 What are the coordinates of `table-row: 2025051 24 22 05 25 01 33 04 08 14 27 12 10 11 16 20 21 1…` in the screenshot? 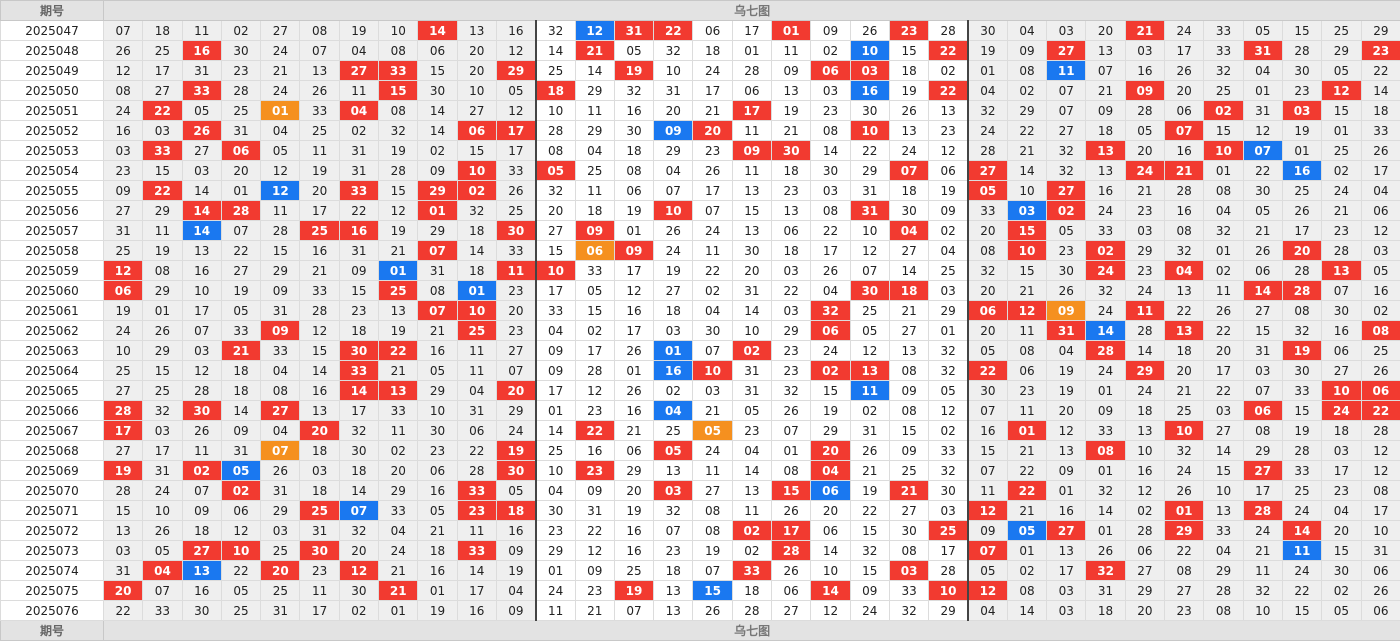 It's located at (700, 110).